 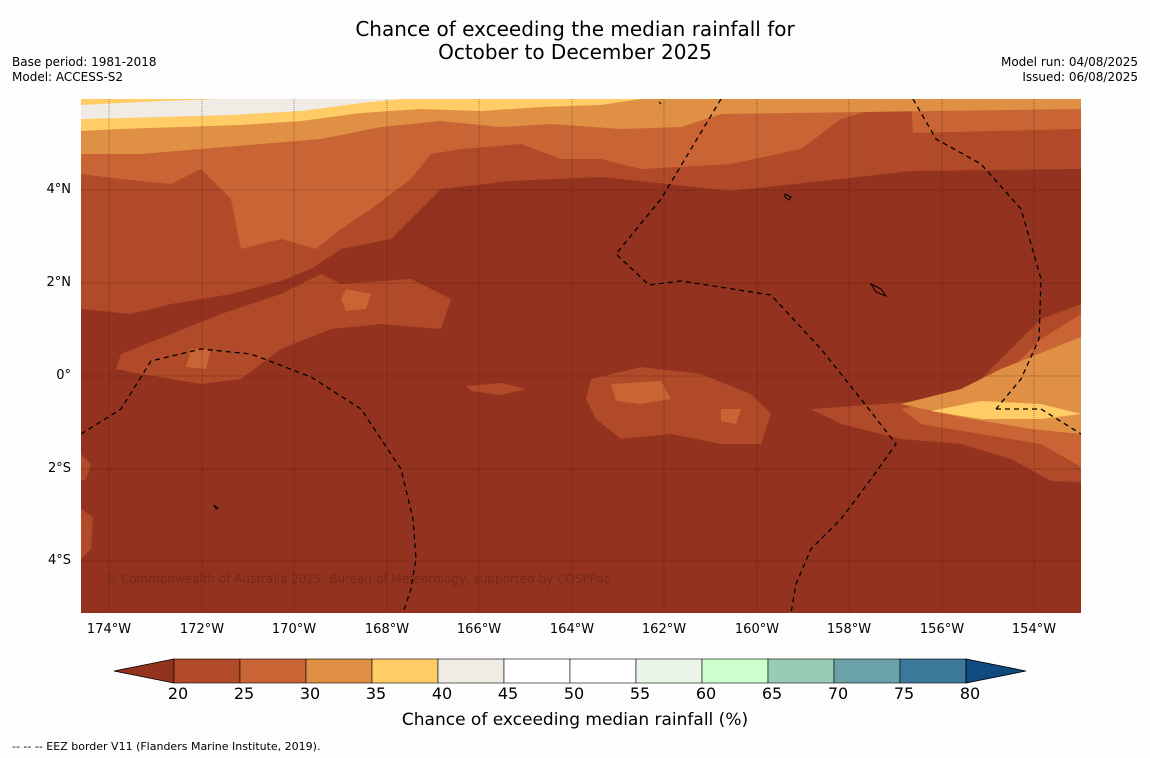 I want to click on x-tick-label: 172°W, so click(x=202, y=629).